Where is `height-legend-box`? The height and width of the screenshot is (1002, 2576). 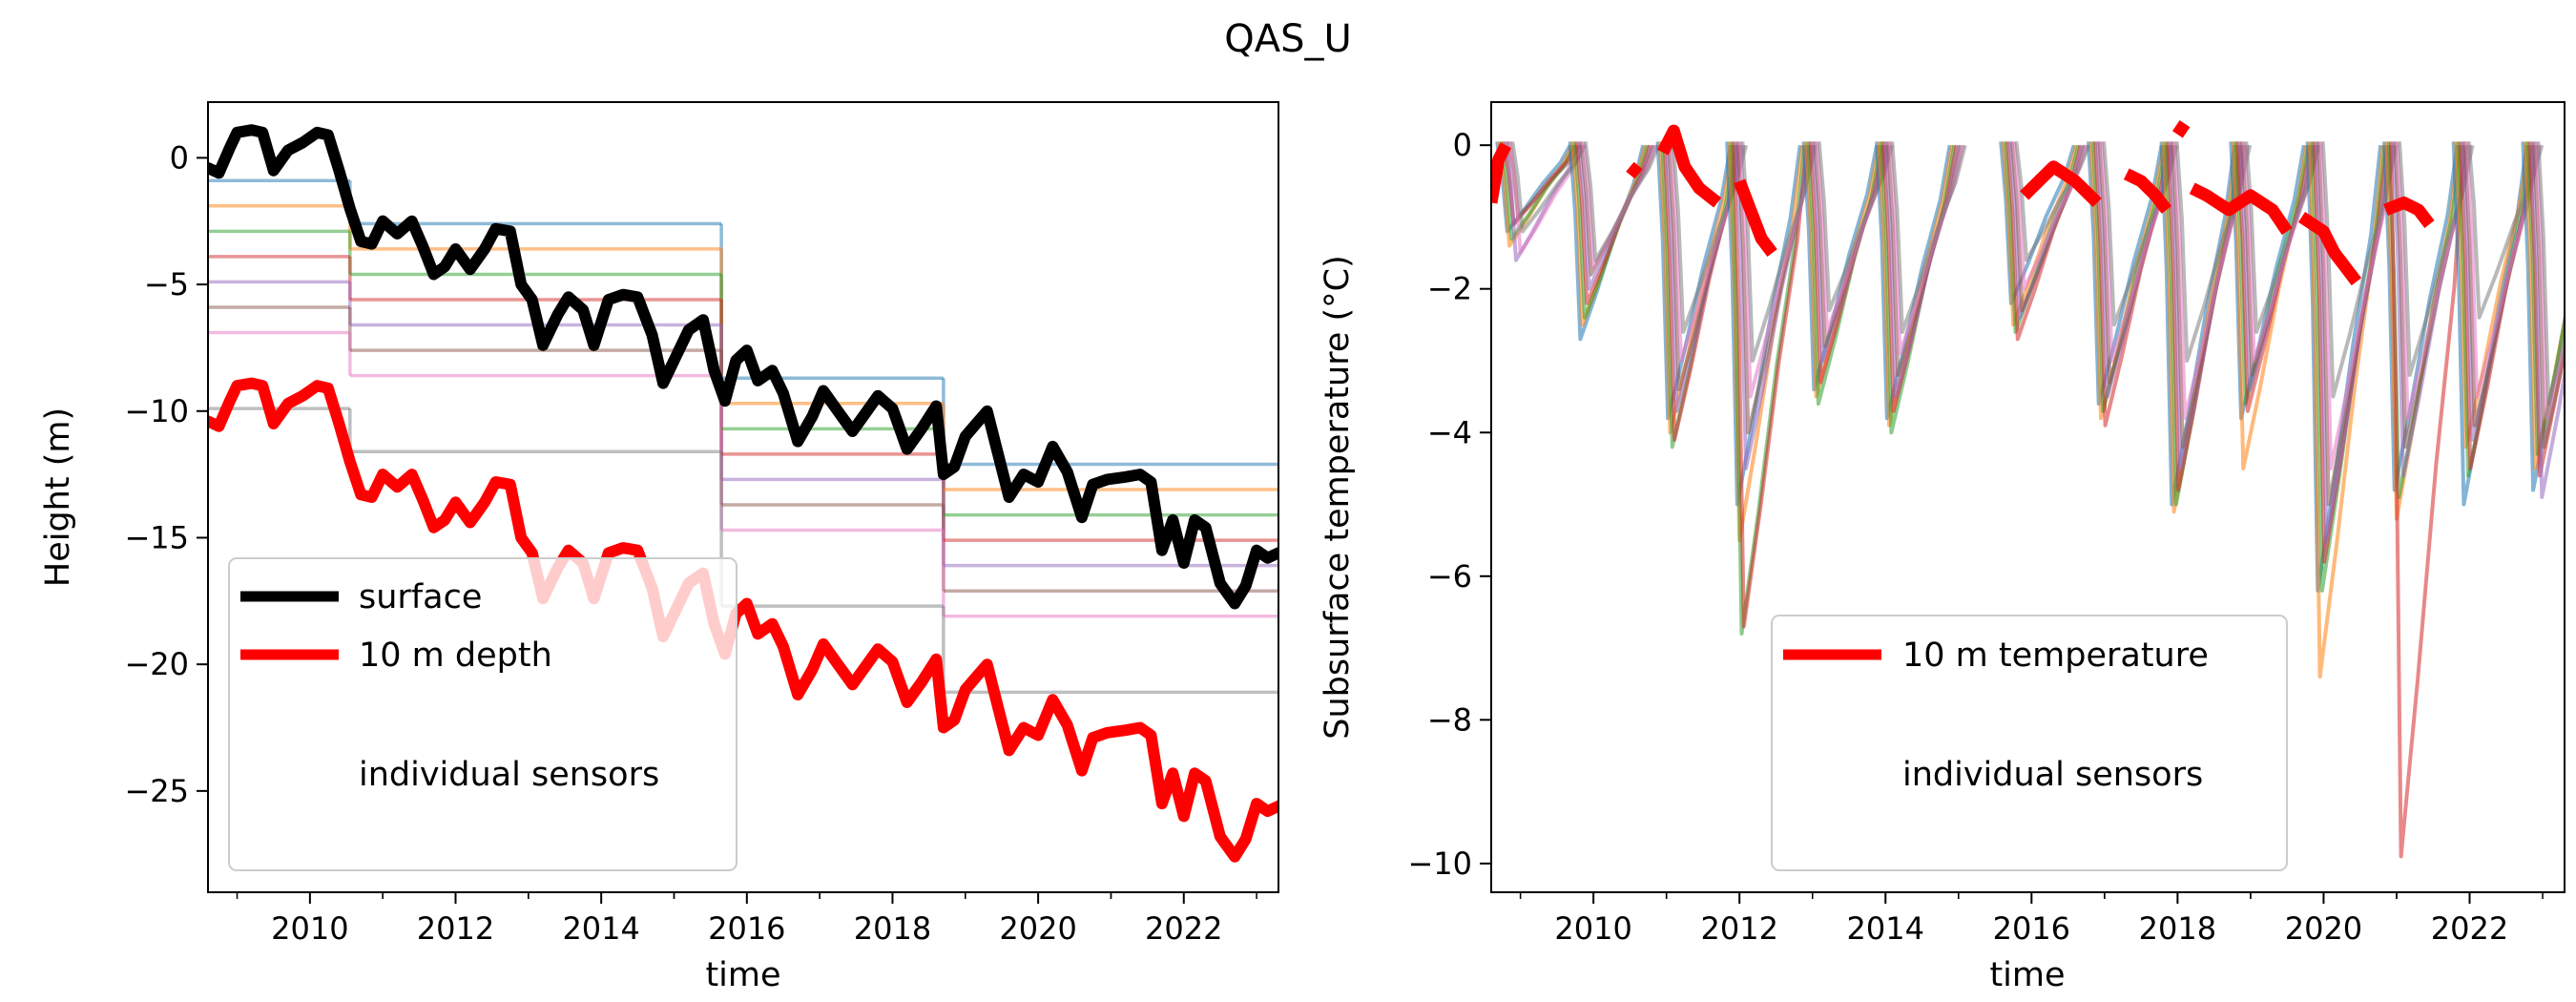 height-legend-box is located at coordinates (482, 714).